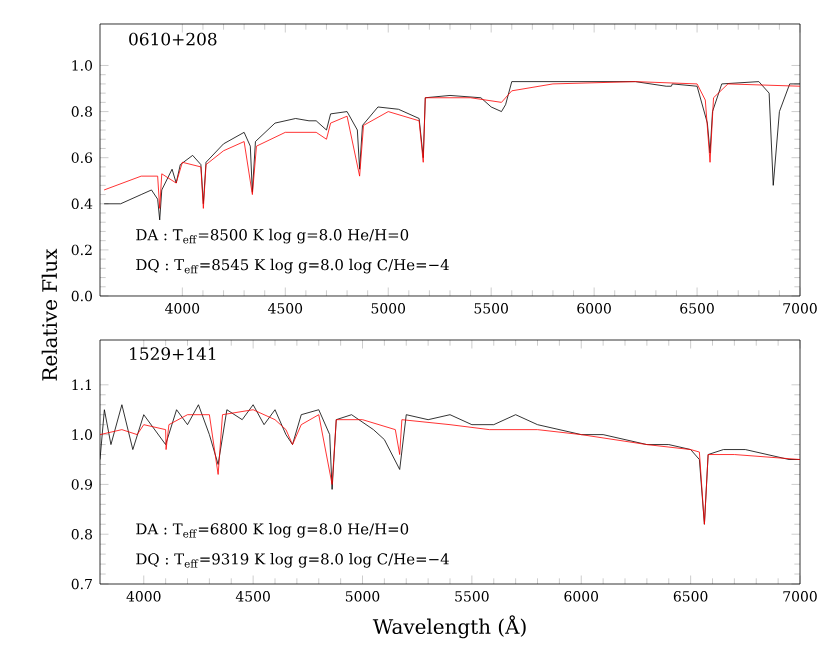 The width and height of the screenshot is (838, 648). I want to click on chart-title: 1529+141, so click(173, 354).